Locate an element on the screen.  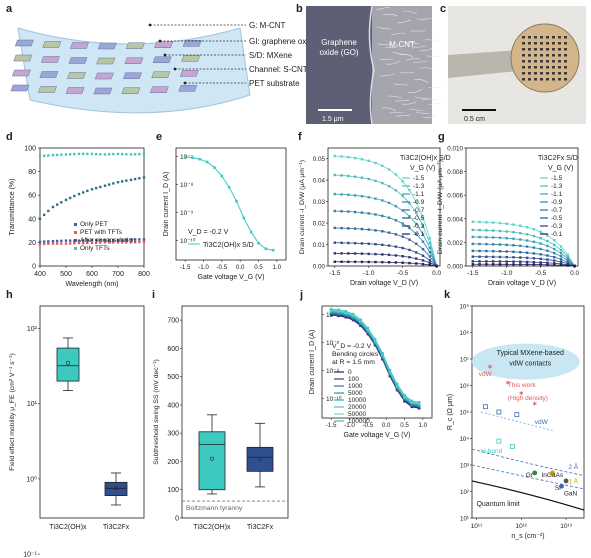
y-tick-label: 10⁵ is located at coordinates (465, 413).